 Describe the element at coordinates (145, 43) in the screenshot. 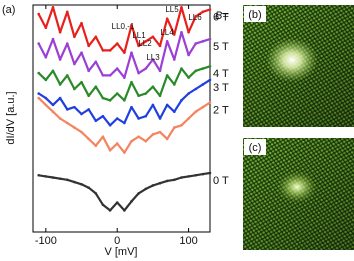

I see `annotation: LL2` at that location.